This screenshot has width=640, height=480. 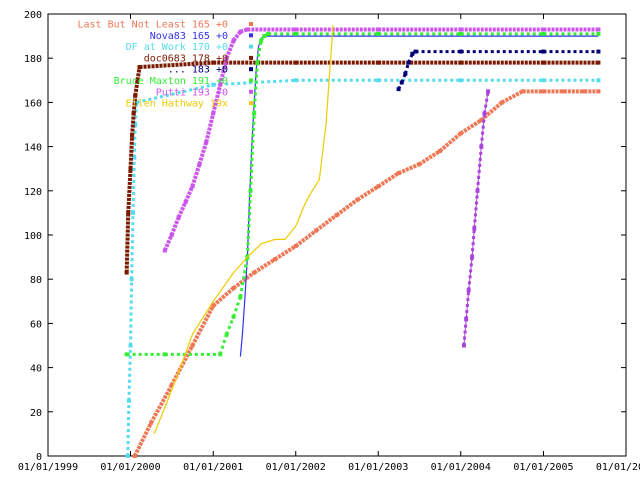 I want to click on y-tick-label: 180, so click(x=33, y=59).